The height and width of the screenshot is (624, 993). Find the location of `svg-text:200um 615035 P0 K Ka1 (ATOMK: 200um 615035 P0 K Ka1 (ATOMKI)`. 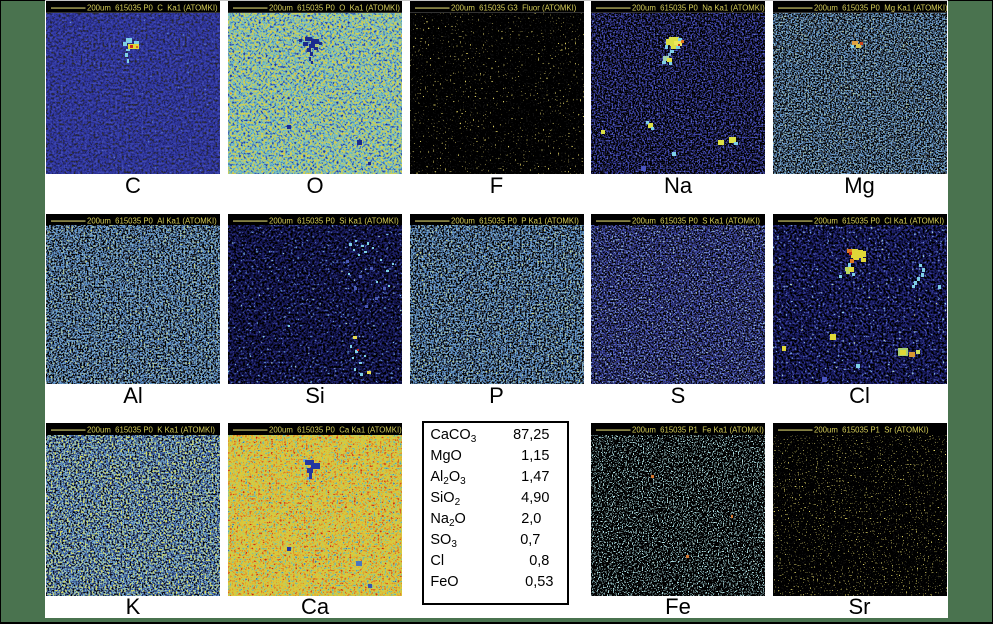

svg-text:200um 615035 P0 K Ka1 (ATOMK: 200um 615035 P0 K Ka1 (ATOMKI) is located at coordinates (151, 429).